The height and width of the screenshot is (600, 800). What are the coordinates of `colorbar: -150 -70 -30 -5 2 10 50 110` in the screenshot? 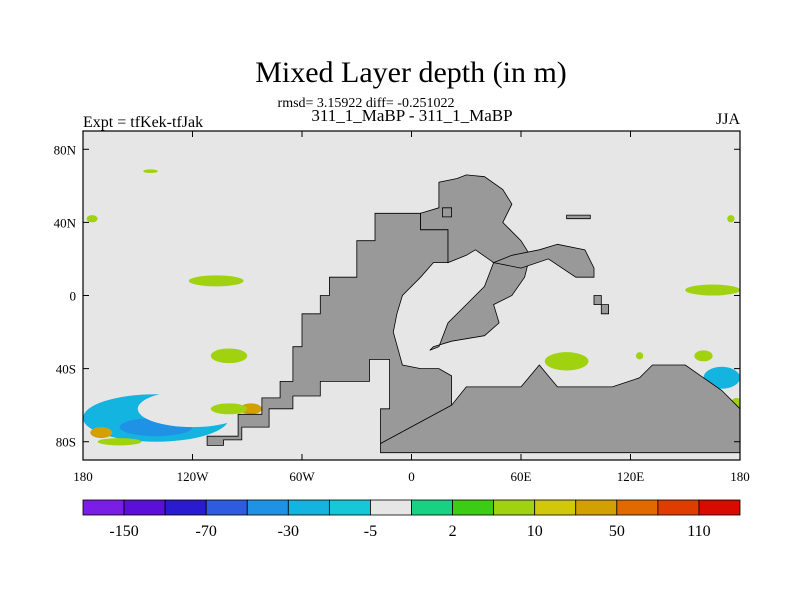 It's located at (411, 519).